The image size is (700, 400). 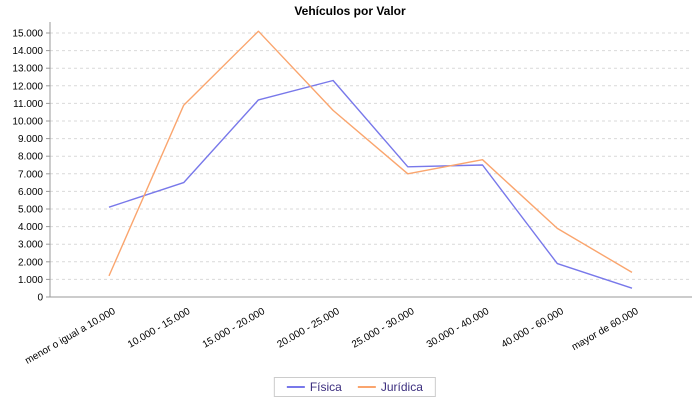 I want to click on y-tick-label: 8.000, so click(x=30, y=157).